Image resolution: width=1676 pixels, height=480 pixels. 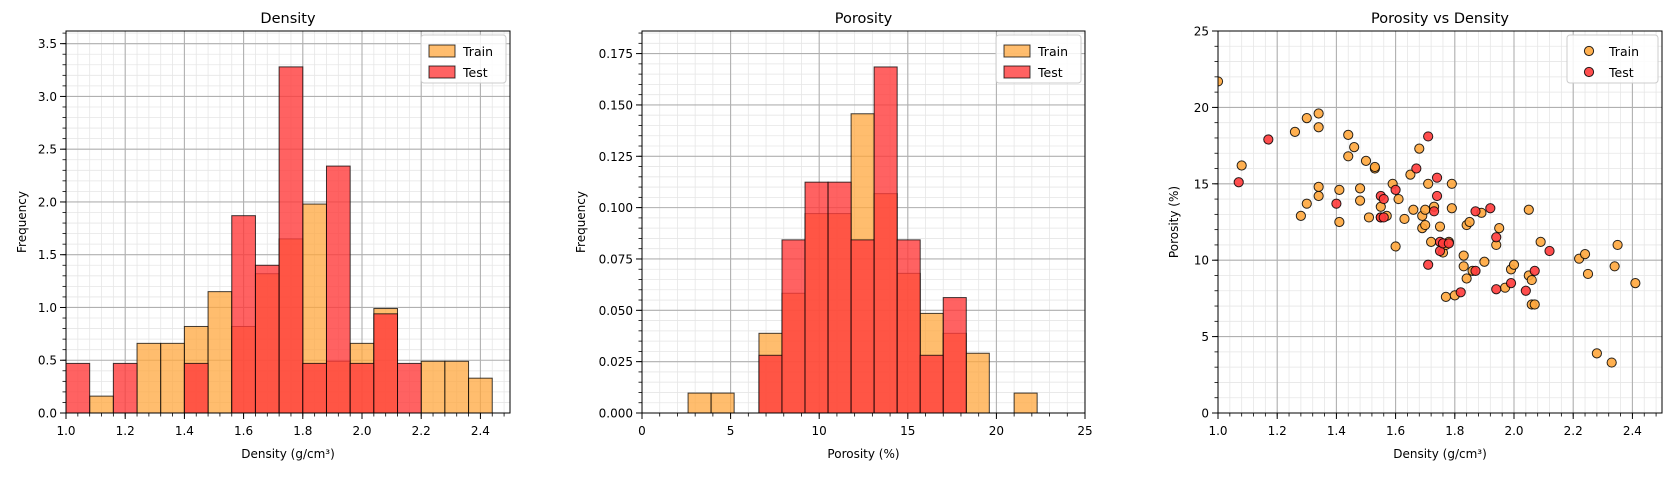 I want to click on test-legend-marker, so click(x=1589, y=72).